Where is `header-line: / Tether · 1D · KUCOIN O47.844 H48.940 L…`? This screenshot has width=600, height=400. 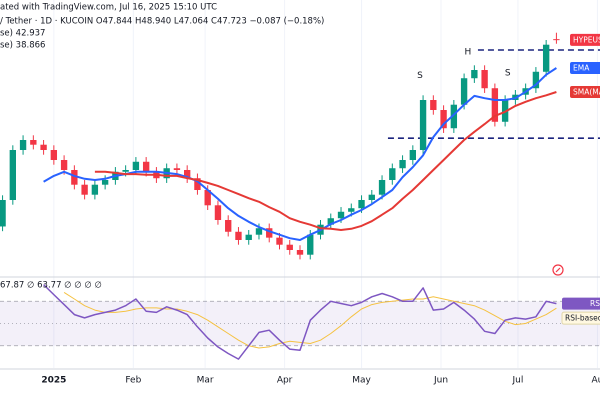
header-line: / Tether · 1D · KUCOIN O47.844 H48.940 L… is located at coordinates (162, 22).